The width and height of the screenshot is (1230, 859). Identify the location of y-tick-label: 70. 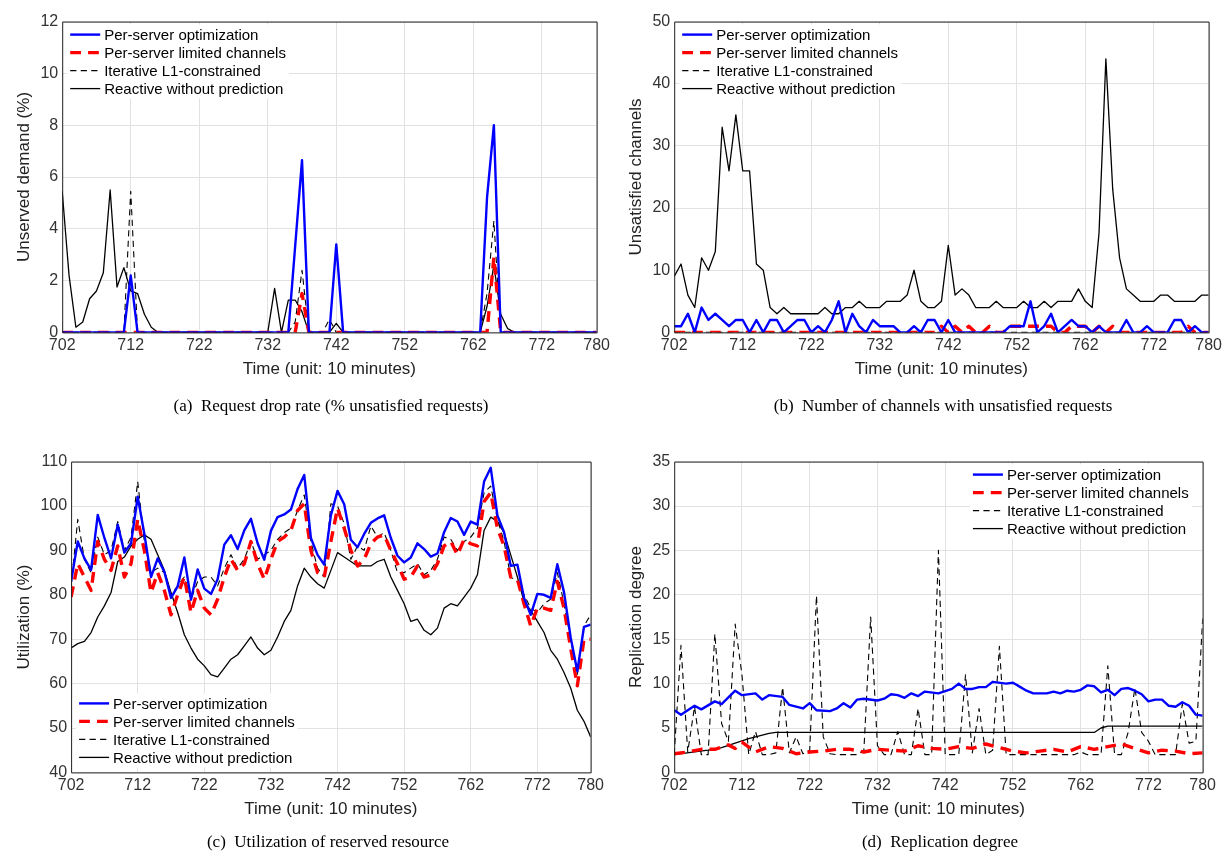
(58, 638).